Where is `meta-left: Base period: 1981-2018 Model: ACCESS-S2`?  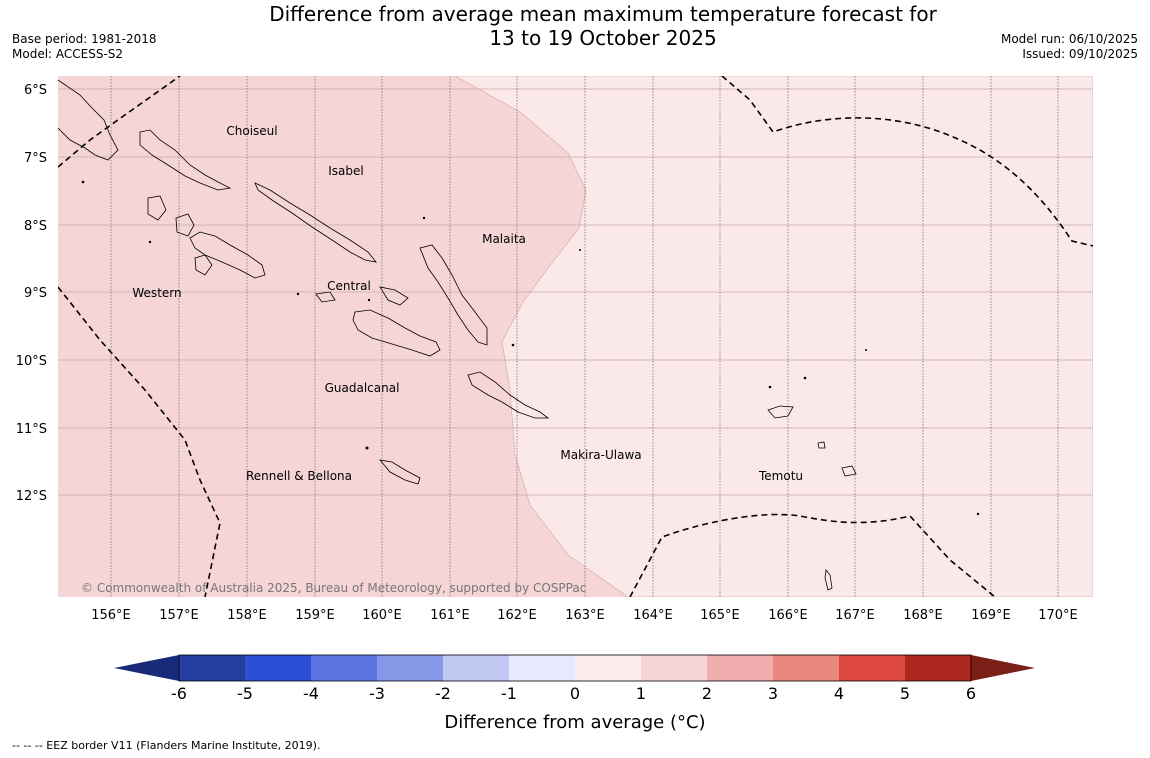
meta-left: Base period: 1981-2018 Model: ACCESS-S2 is located at coordinates (84, 47).